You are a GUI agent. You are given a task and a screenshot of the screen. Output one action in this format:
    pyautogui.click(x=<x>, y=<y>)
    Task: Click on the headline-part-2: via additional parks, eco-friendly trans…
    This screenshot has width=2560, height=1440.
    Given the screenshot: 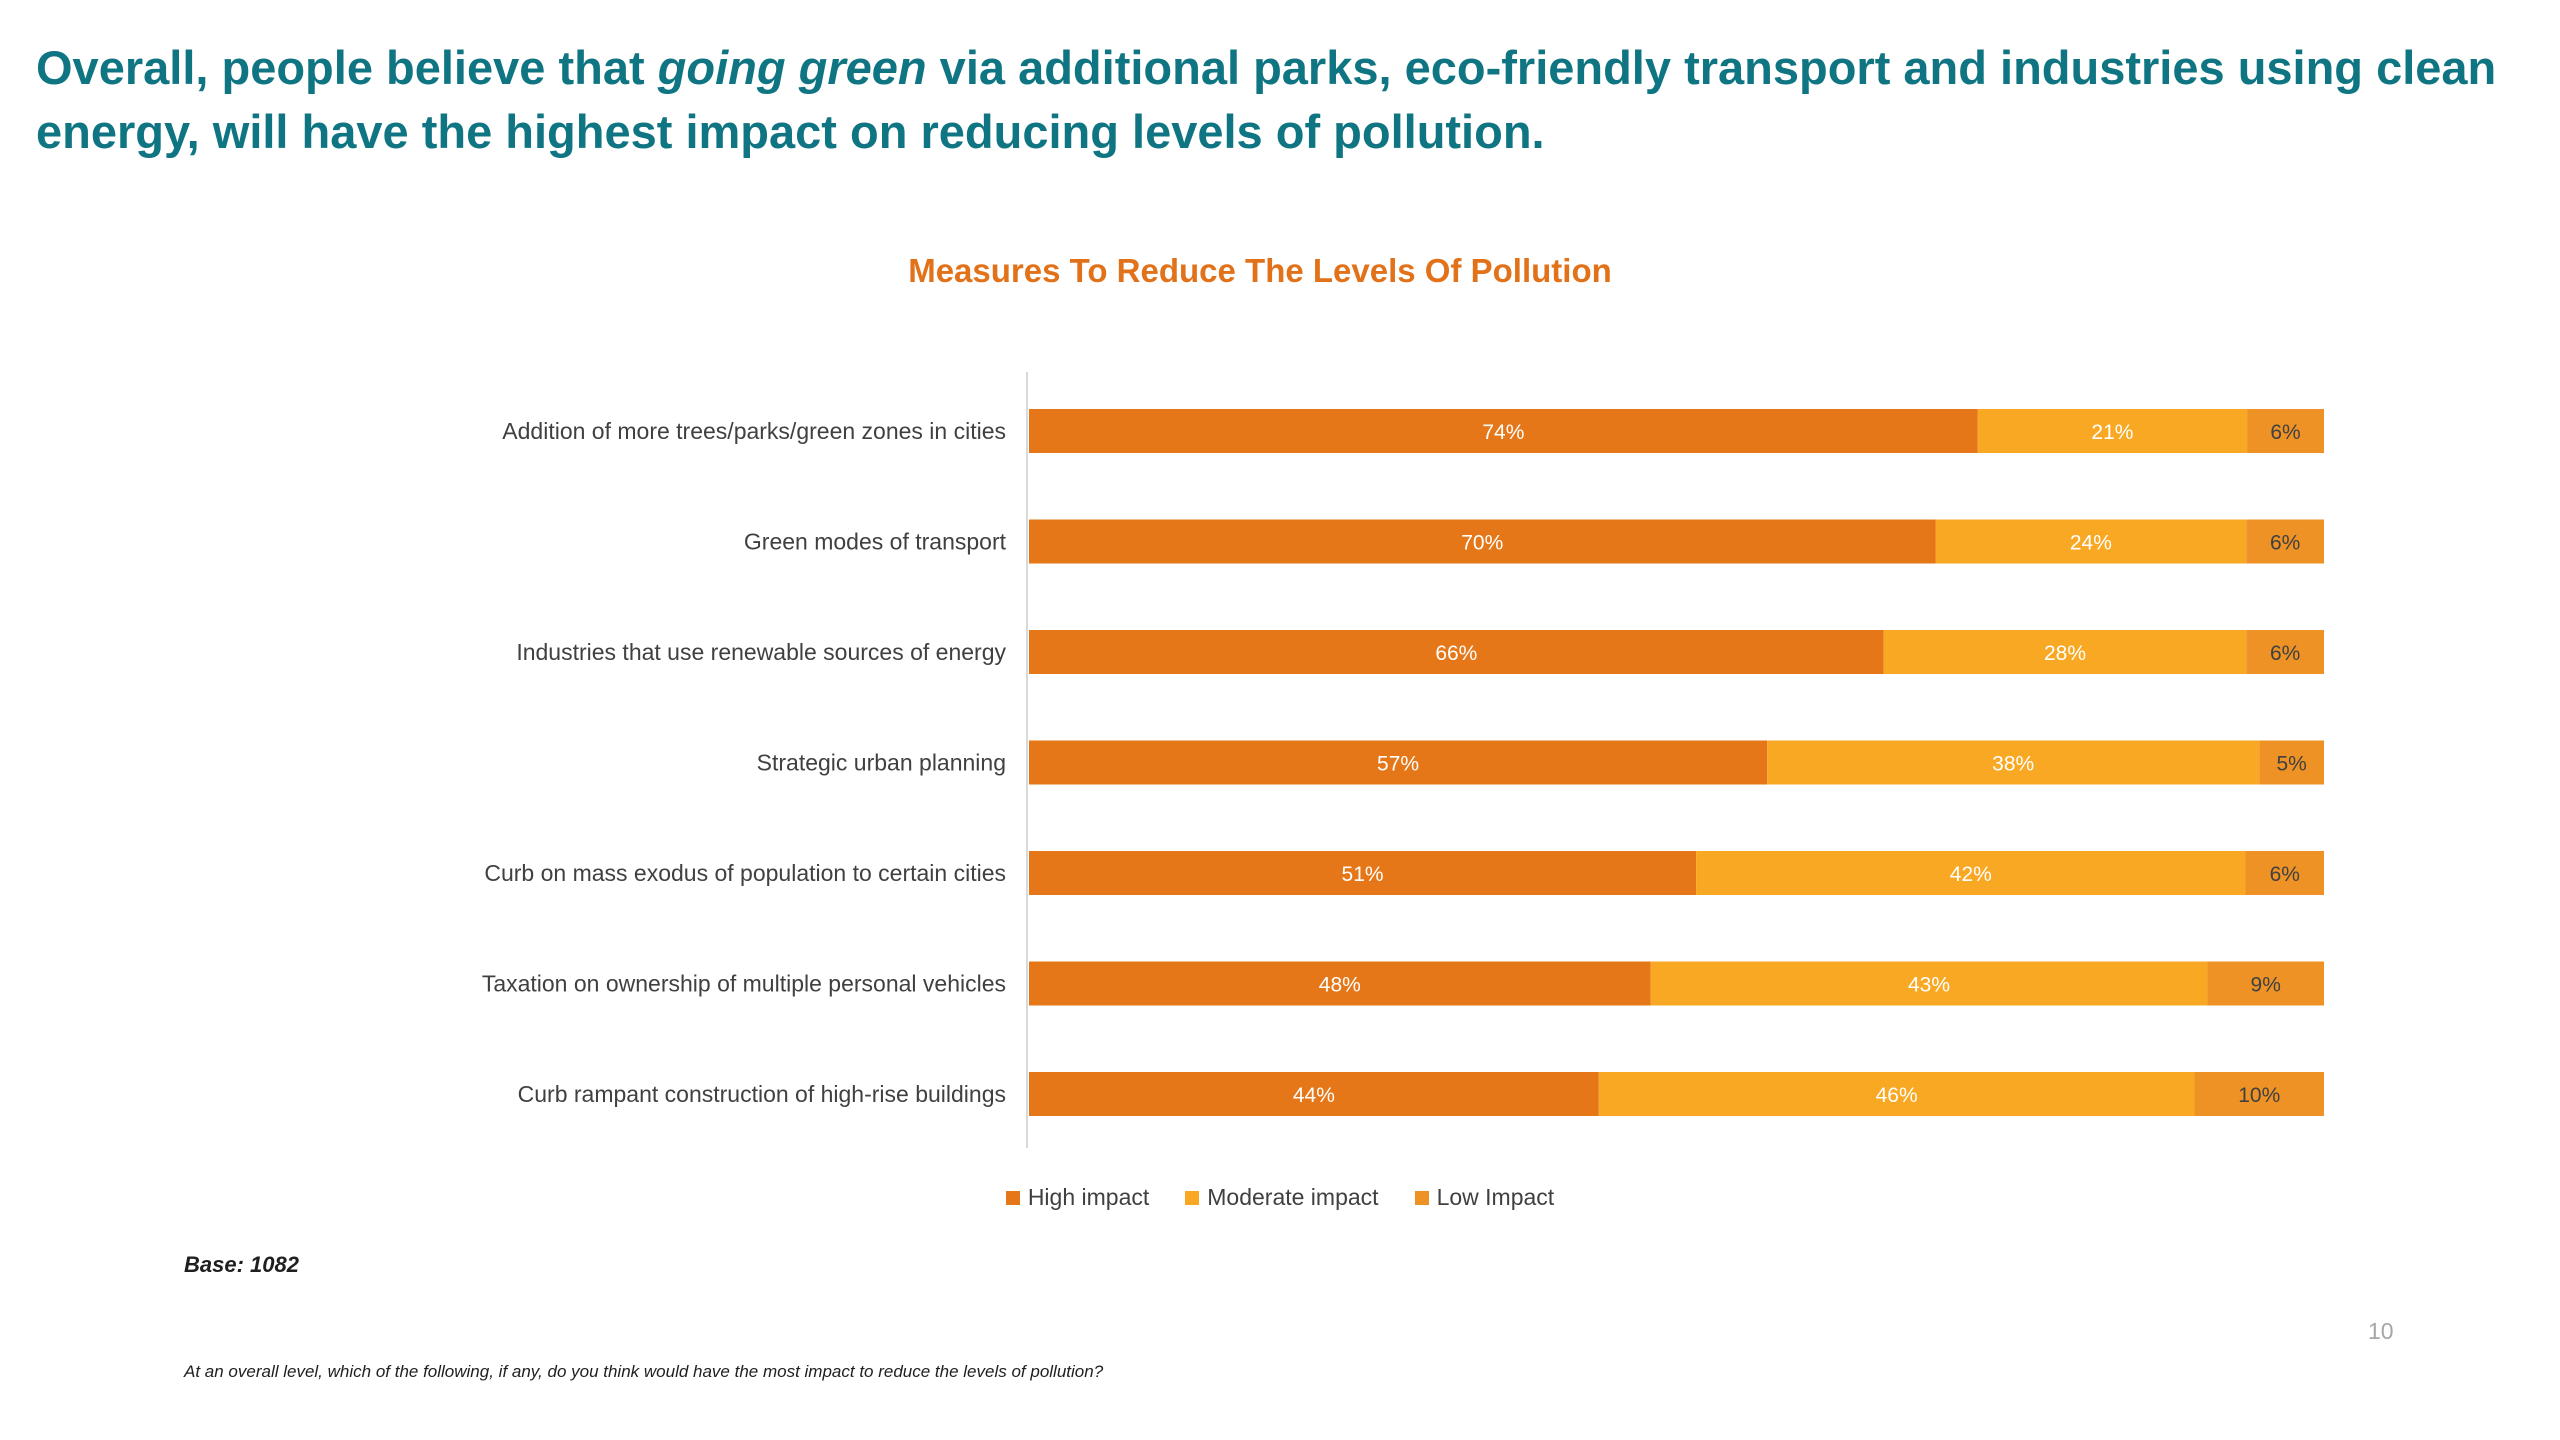 What is the action you would take?
    pyautogui.click(x=1266, y=99)
    